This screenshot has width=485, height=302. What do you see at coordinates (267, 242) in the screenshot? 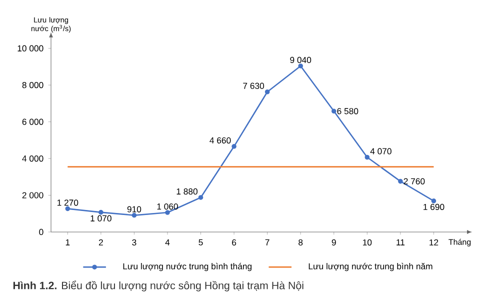
I see `x-tick-label: 7` at bounding box center [267, 242].